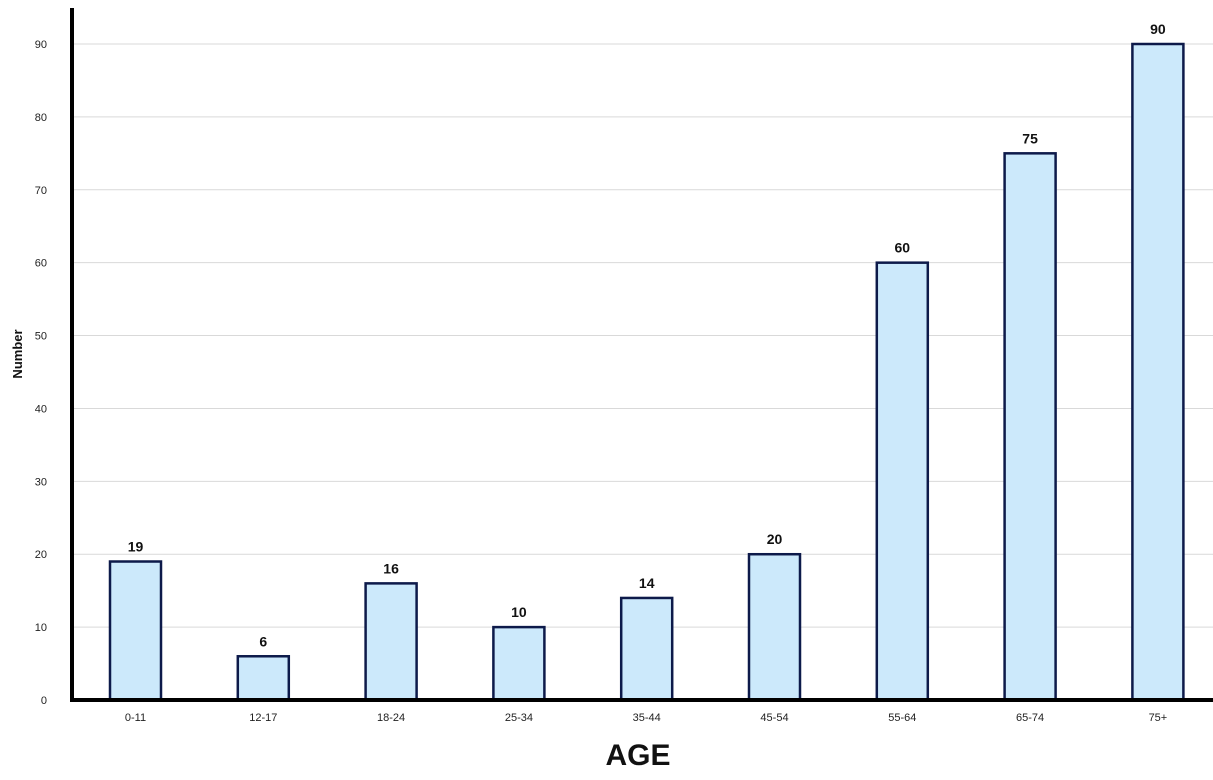 The width and height of the screenshot is (1213, 780). Describe the element at coordinates (519, 718) in the screenshot. I see `x-tick-label: 25-34` at that location.